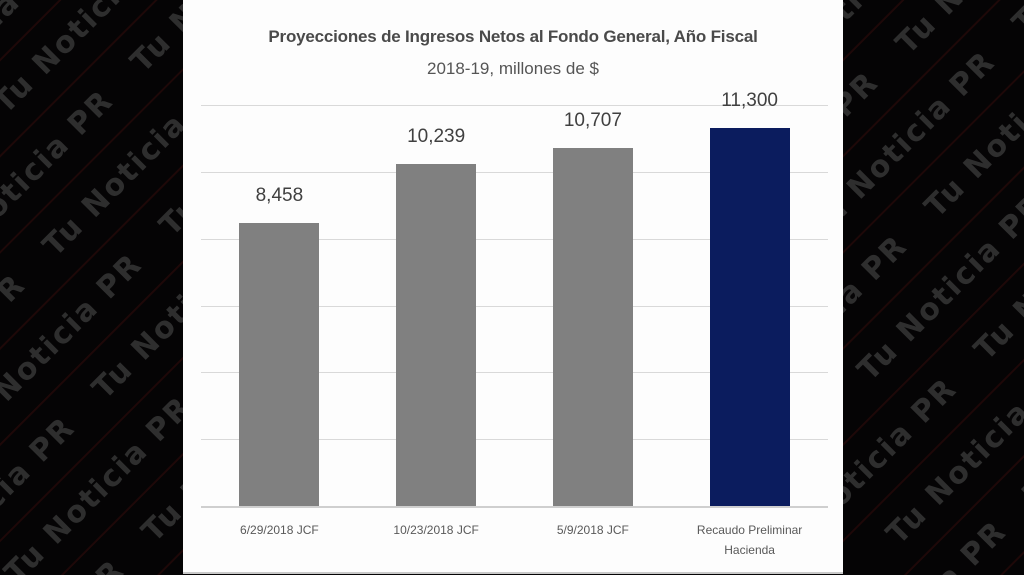 The image size is (1024, 575). I want to click on bar-value-label: 11,300, so click(749, 101).